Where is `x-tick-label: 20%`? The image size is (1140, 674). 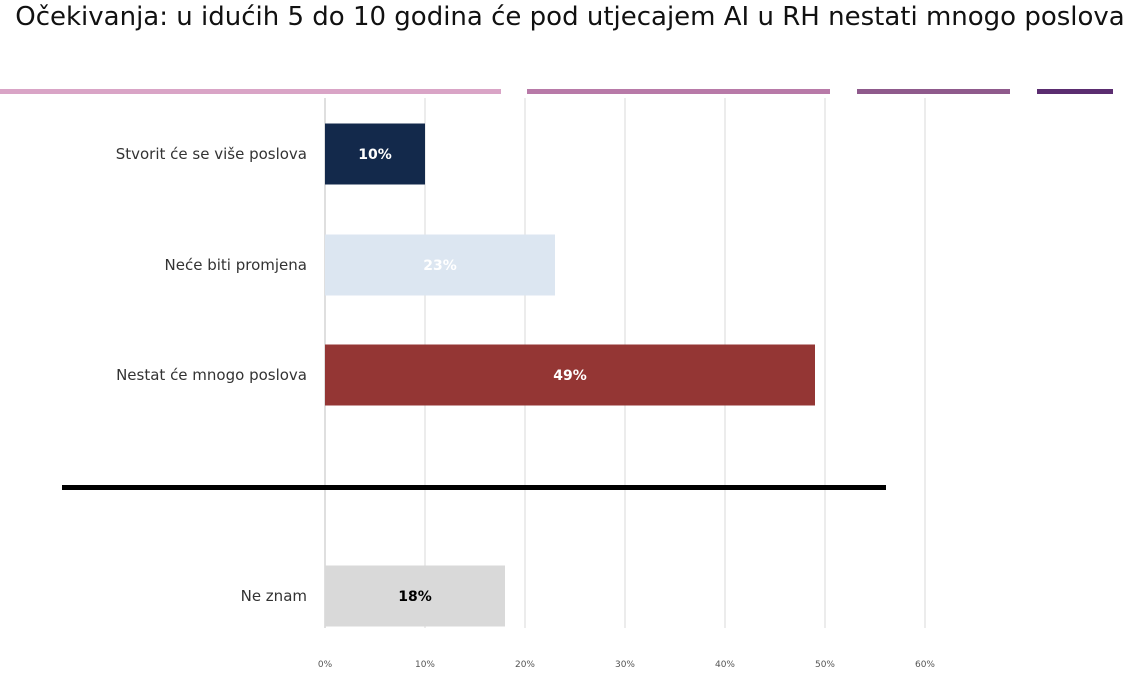 x-tick-label: 20% is located at coordinates (525, 665).